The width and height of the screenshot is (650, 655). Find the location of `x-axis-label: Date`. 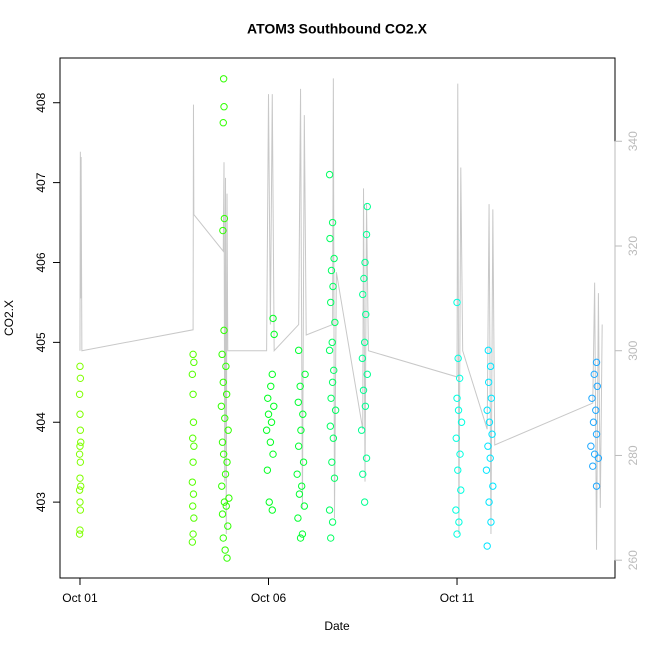

x-axis-label: Date is located at coordinates (337, 626).